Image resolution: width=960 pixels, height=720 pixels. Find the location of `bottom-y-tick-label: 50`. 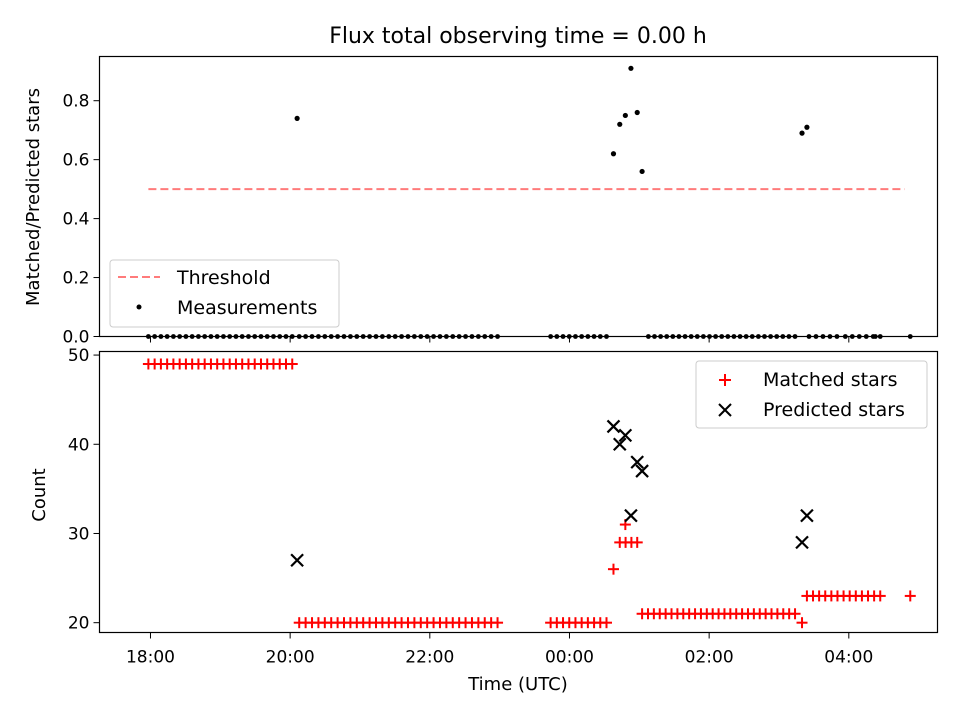

bottom-y-tick-label: 50 is located at coordinates (79, 356).